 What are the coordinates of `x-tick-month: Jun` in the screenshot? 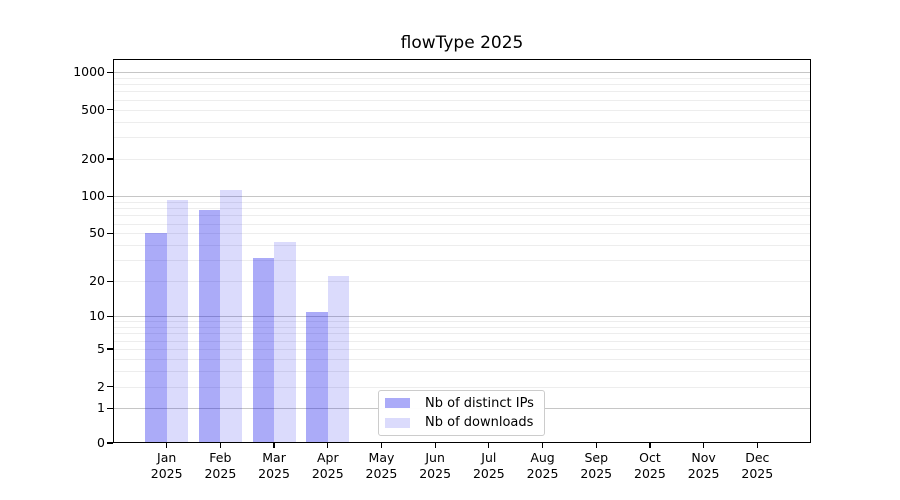 It's located at (435, 457).